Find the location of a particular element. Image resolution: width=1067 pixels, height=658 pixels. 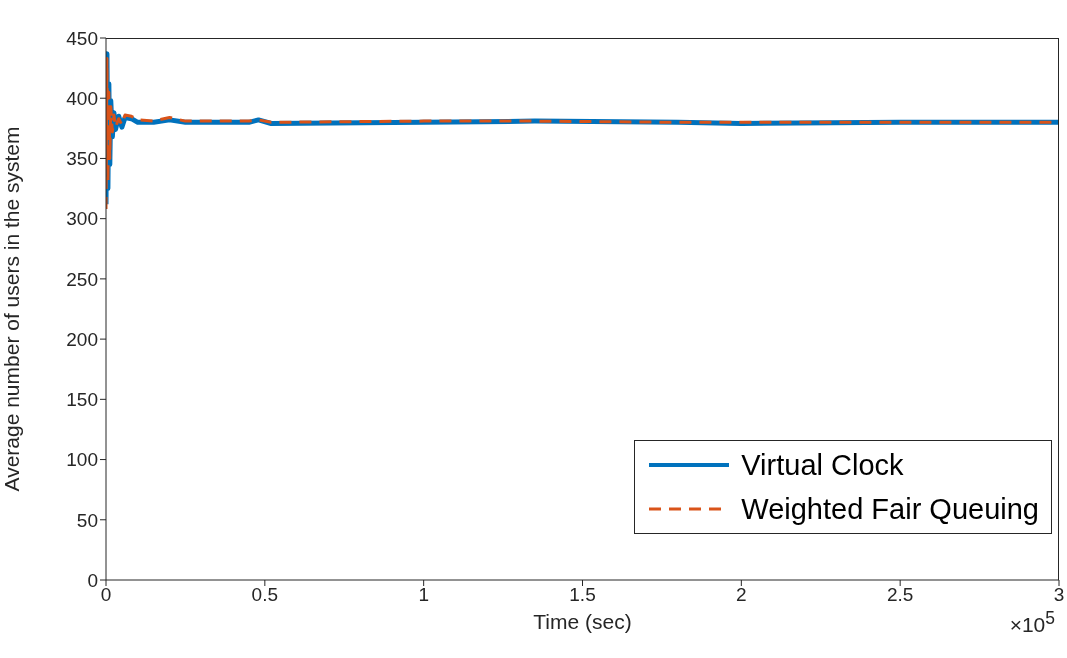

x-tick-label: 1 is located at coordinates (423, 595).